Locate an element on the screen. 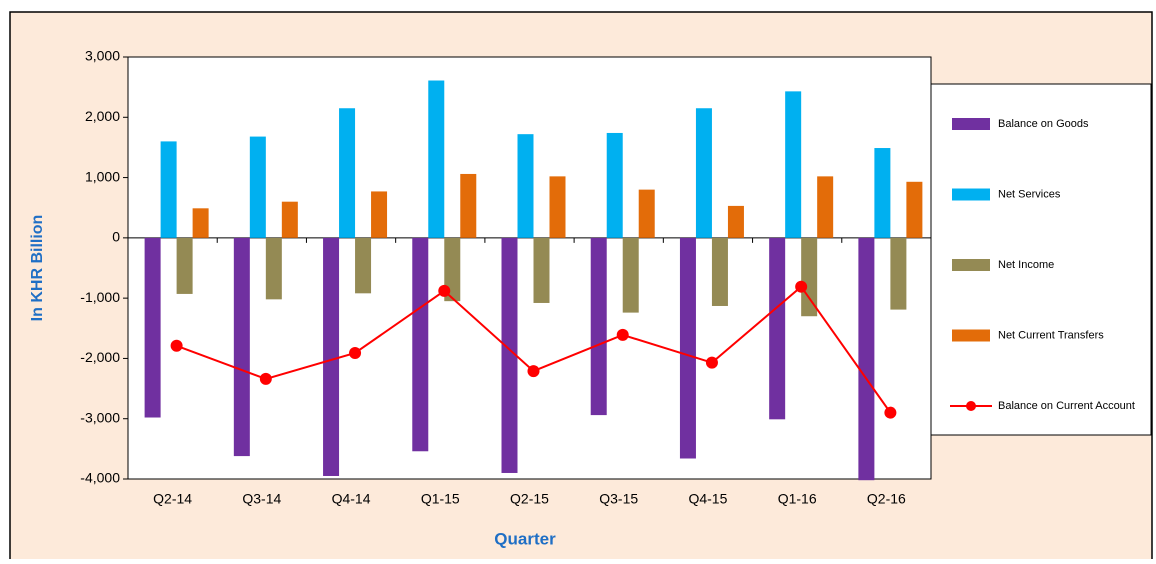 This screenshot has height=564, width=1156. x-tick-label: Q4-15 is located at coordinates (707, 499).